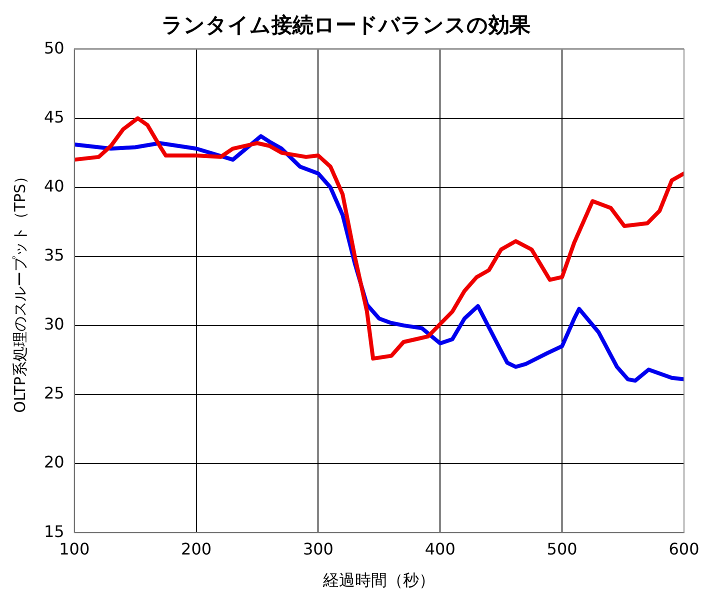 The height and width of the screenshot is (603, 716). Describe the element at coordinates (54, 116) in the screenshot. I see `y-tick-label: 45` at that location.